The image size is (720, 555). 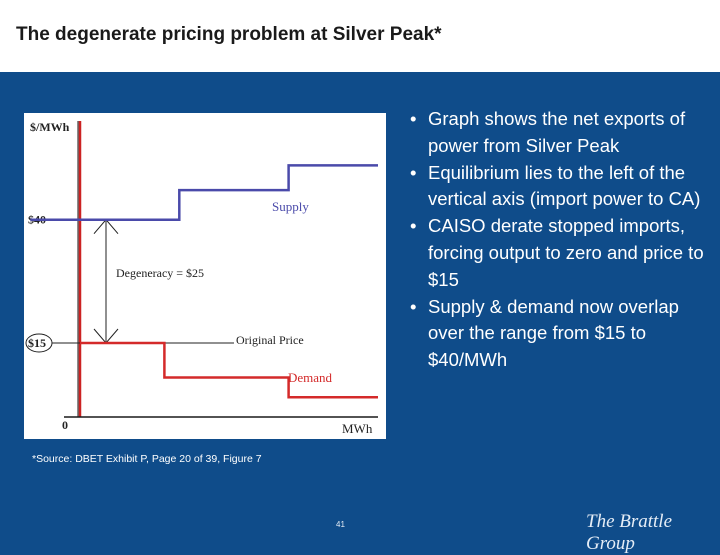 What do you see at coordinates (629, 532) in the screenshot?
I see `brattle-logo: The Brattle Group` at bounding box center [629, 532].